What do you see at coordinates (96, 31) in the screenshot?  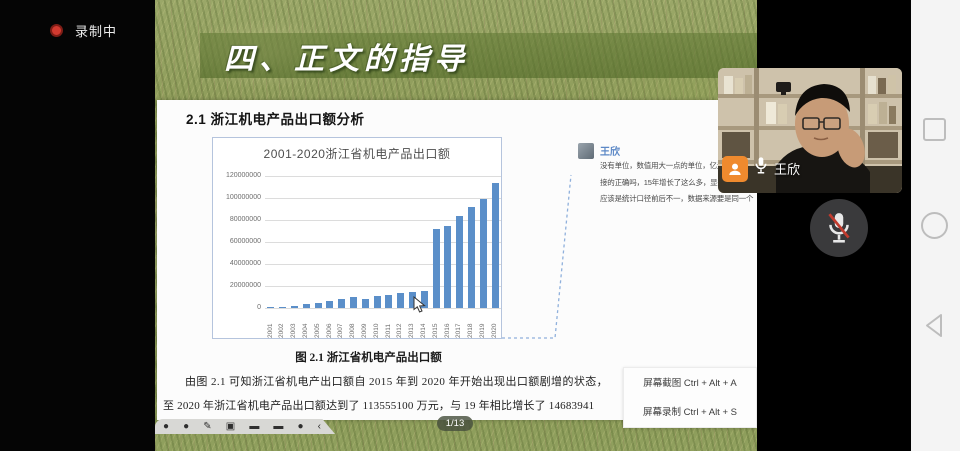 I see `recording-label: 录制中` at bounding box center [96, 31].